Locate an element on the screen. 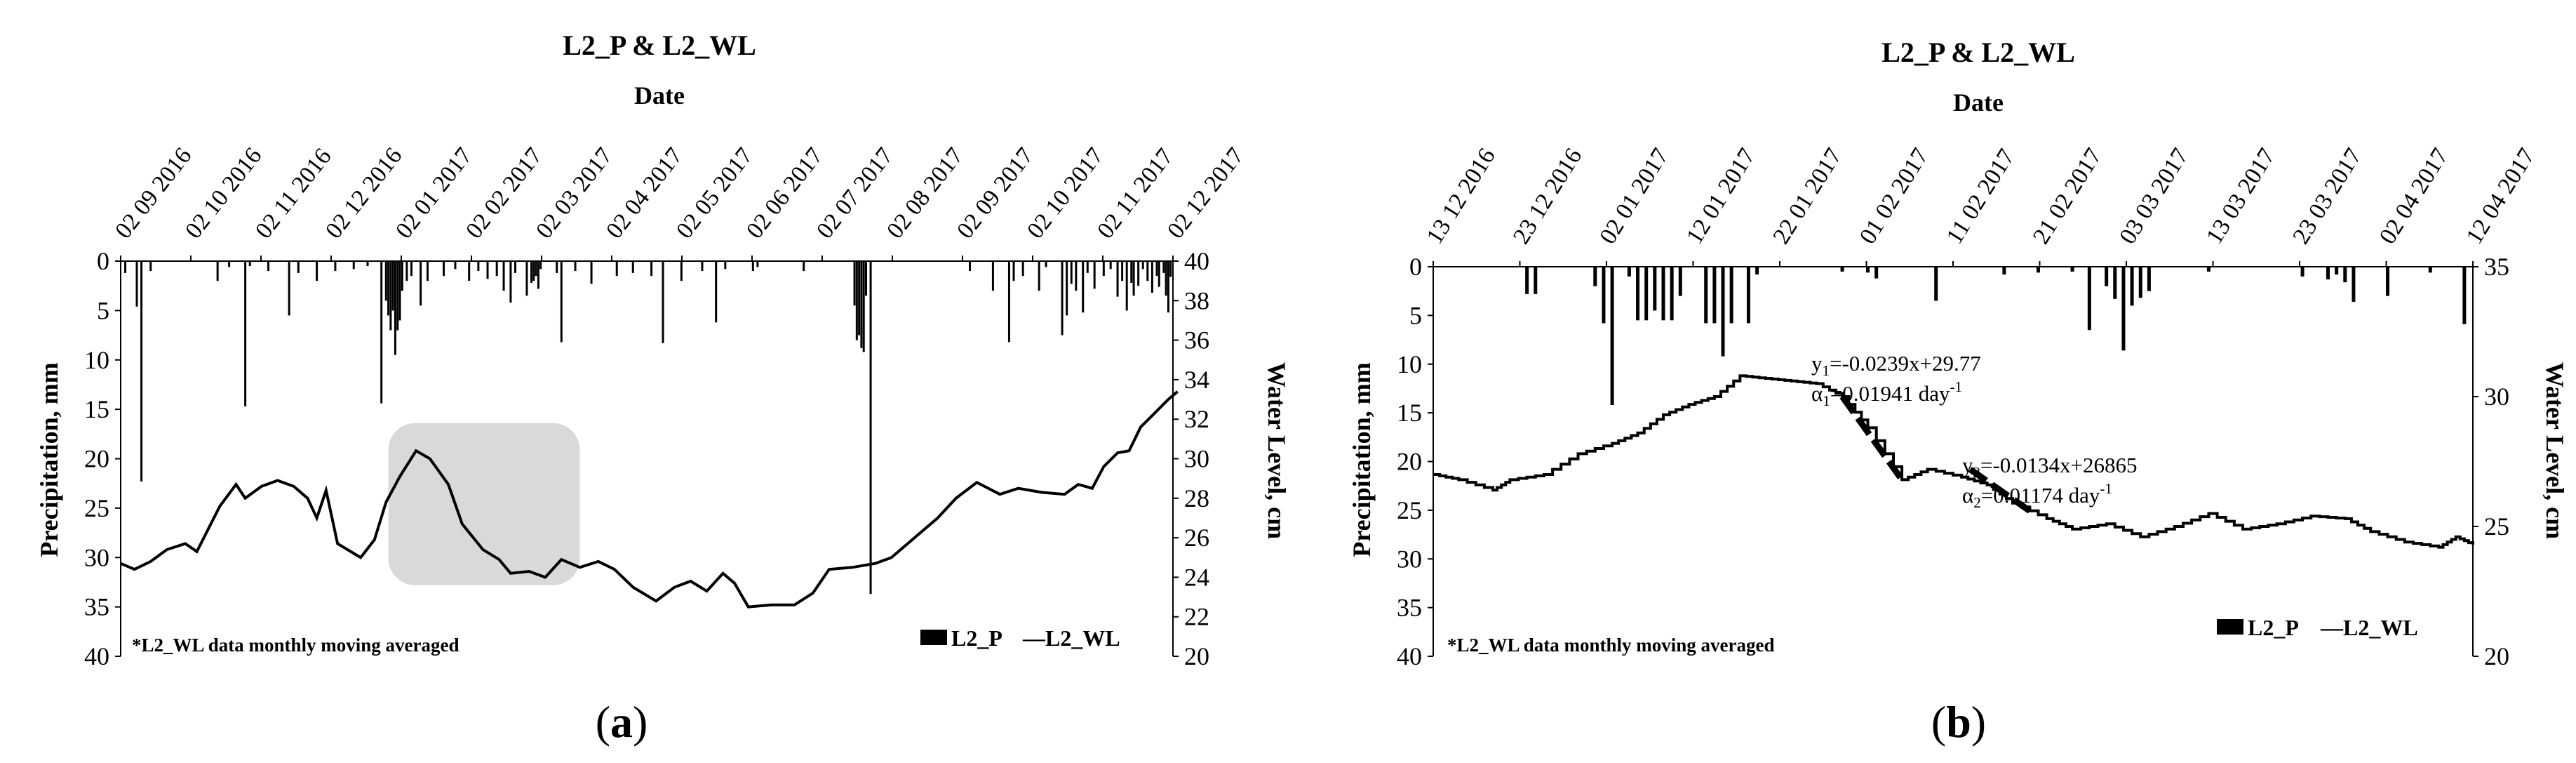 This screenshot has width=2576, height=763. y-axis-left-title: Precipitation, mm is located at coordinates (1362, 459).